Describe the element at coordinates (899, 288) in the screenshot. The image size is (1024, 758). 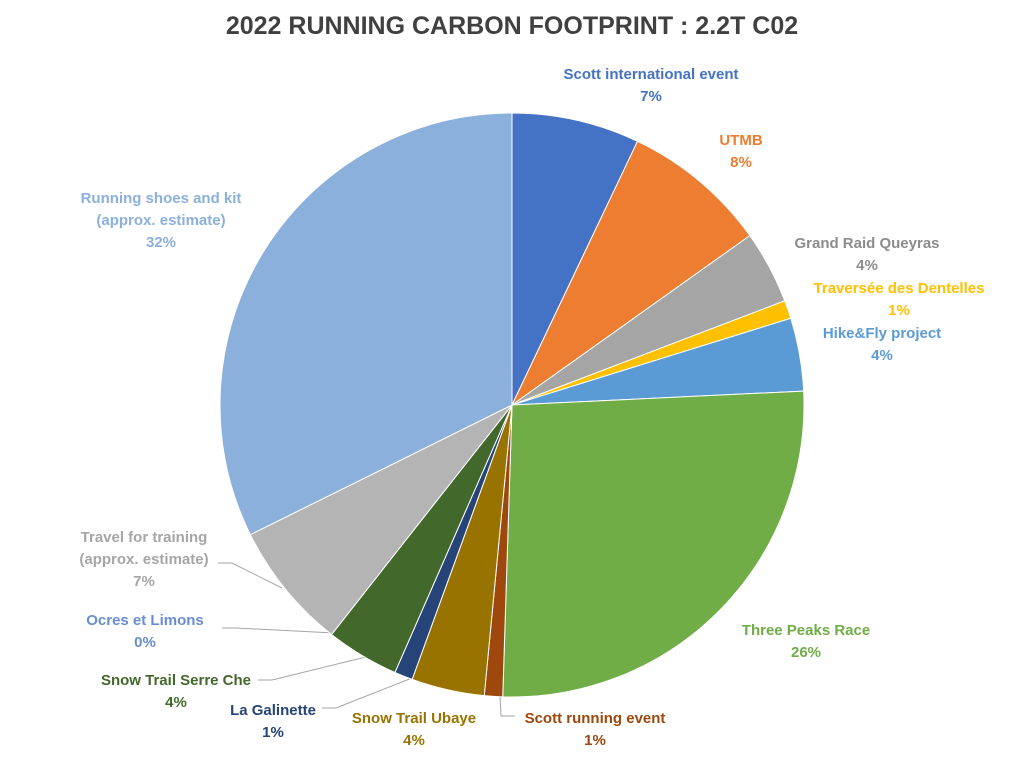
I see `category-label: Traversée des Dentelles` at that location.